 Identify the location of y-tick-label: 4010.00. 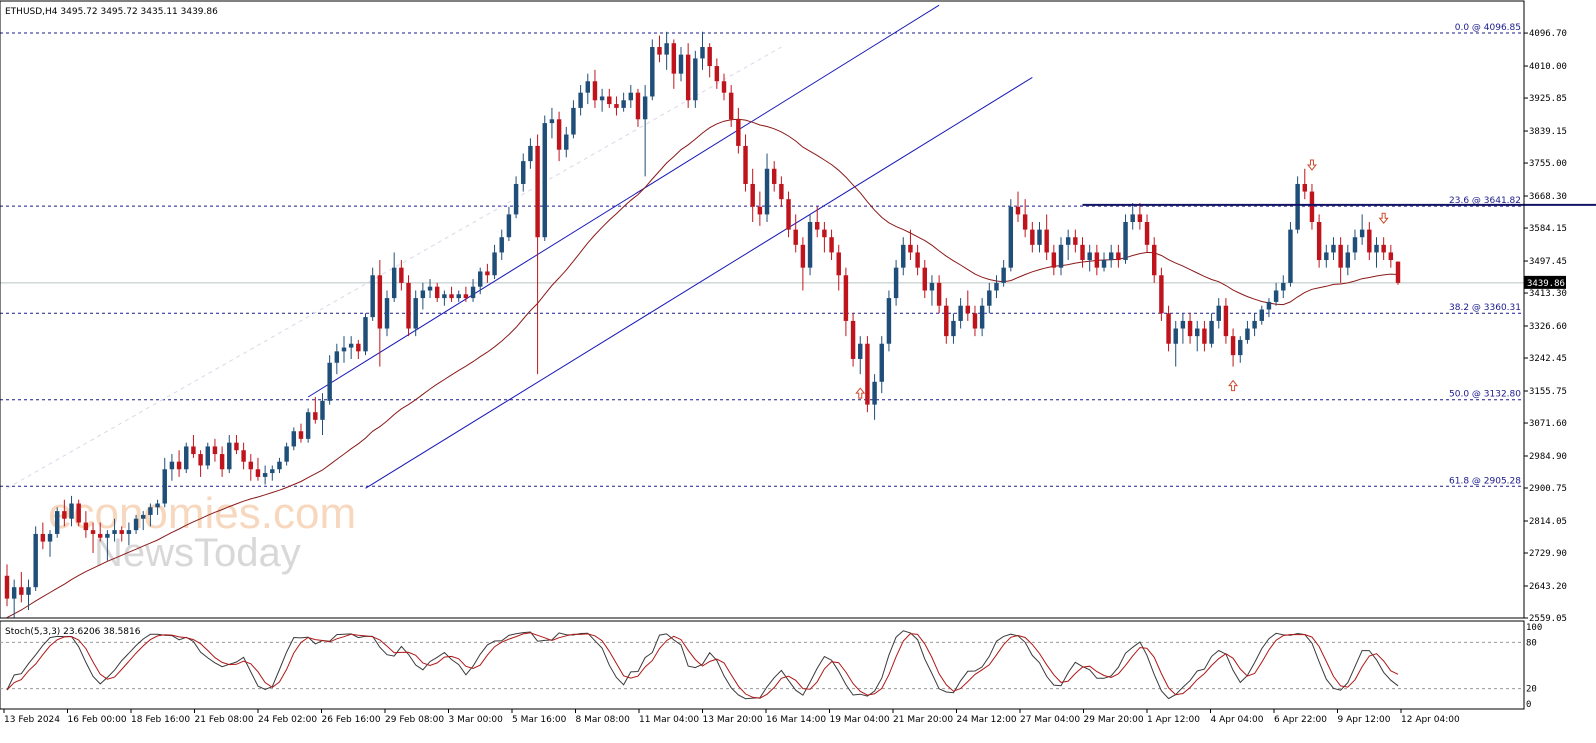
(1548, 67).